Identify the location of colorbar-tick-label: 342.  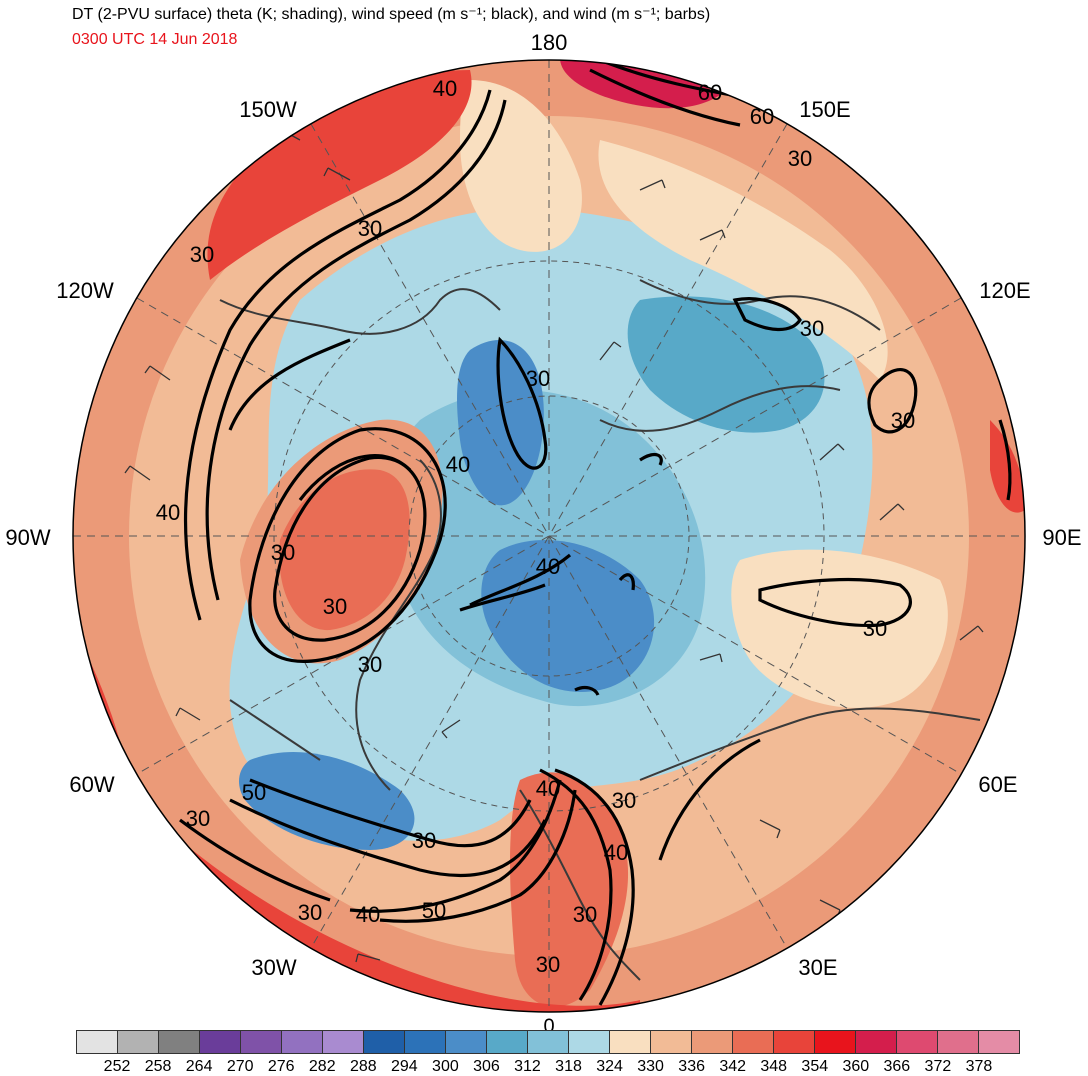
(733, 1066).